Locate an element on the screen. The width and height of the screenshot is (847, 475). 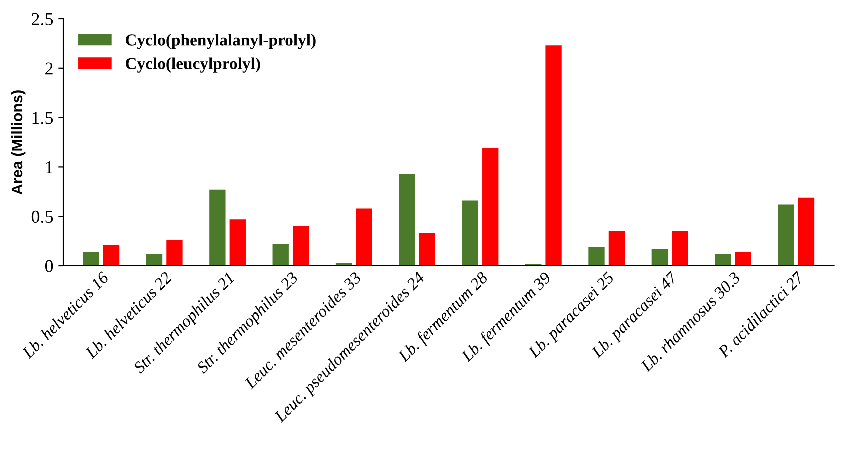
y-tick-label: 0 is located at coordinates (49, 266).